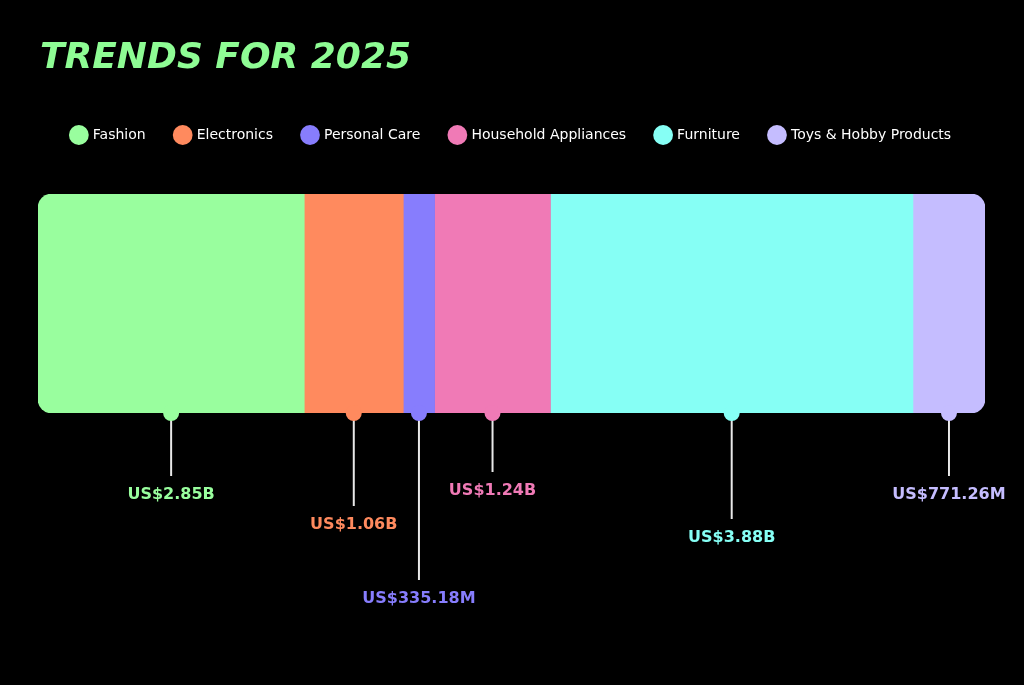 This screenshot has height=685, width=1024. What do you see at coordinates (492, 490) in the screenshot?
I see `data-label: US$1.24B` at bounding box center [492, 490].